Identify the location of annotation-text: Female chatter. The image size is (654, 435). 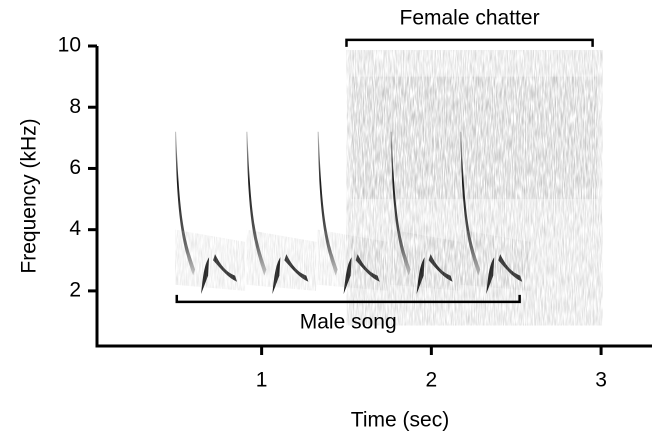
(470, 17).